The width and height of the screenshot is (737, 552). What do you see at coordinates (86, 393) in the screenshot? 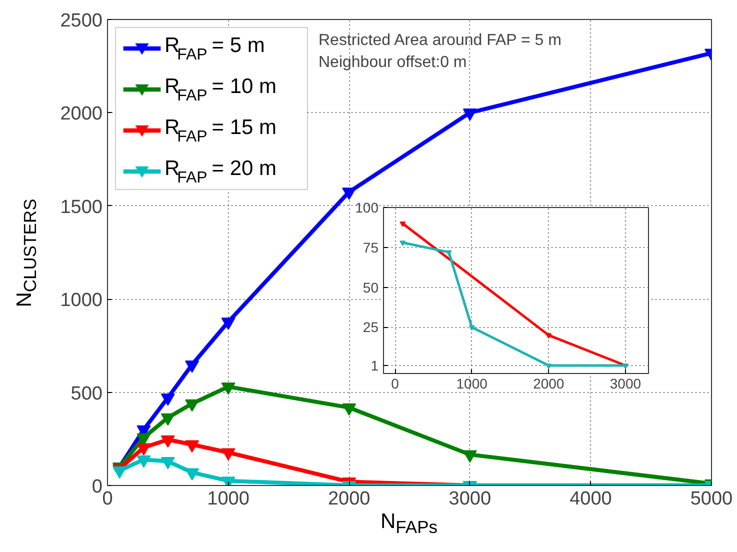
I see `y-tick-label: 500` at bounding box center [86, 393].